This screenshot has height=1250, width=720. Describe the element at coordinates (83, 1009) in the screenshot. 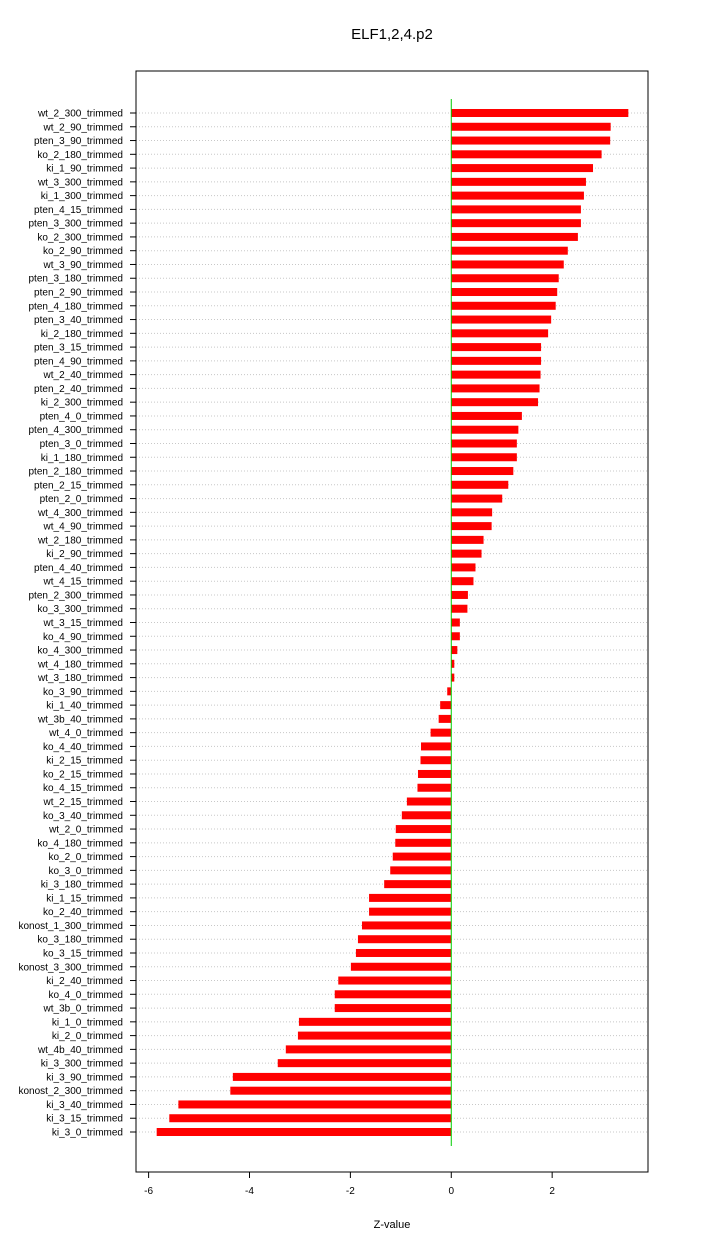

I see `category-label: wt_3b_0_trimmed` at that location.